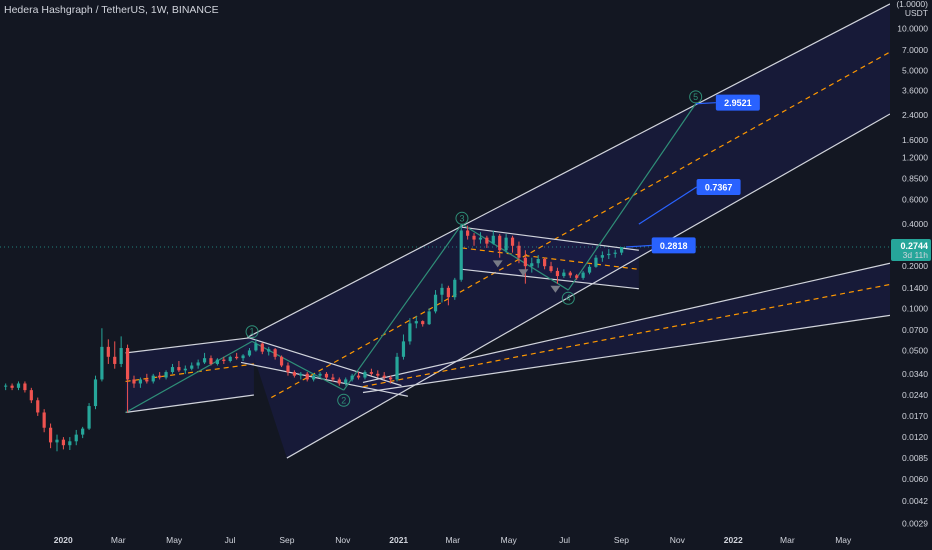  I want to click on chart-title: Hedera Hashgraph / TetherUS, 1W, BINANCE, so click(111, 10).